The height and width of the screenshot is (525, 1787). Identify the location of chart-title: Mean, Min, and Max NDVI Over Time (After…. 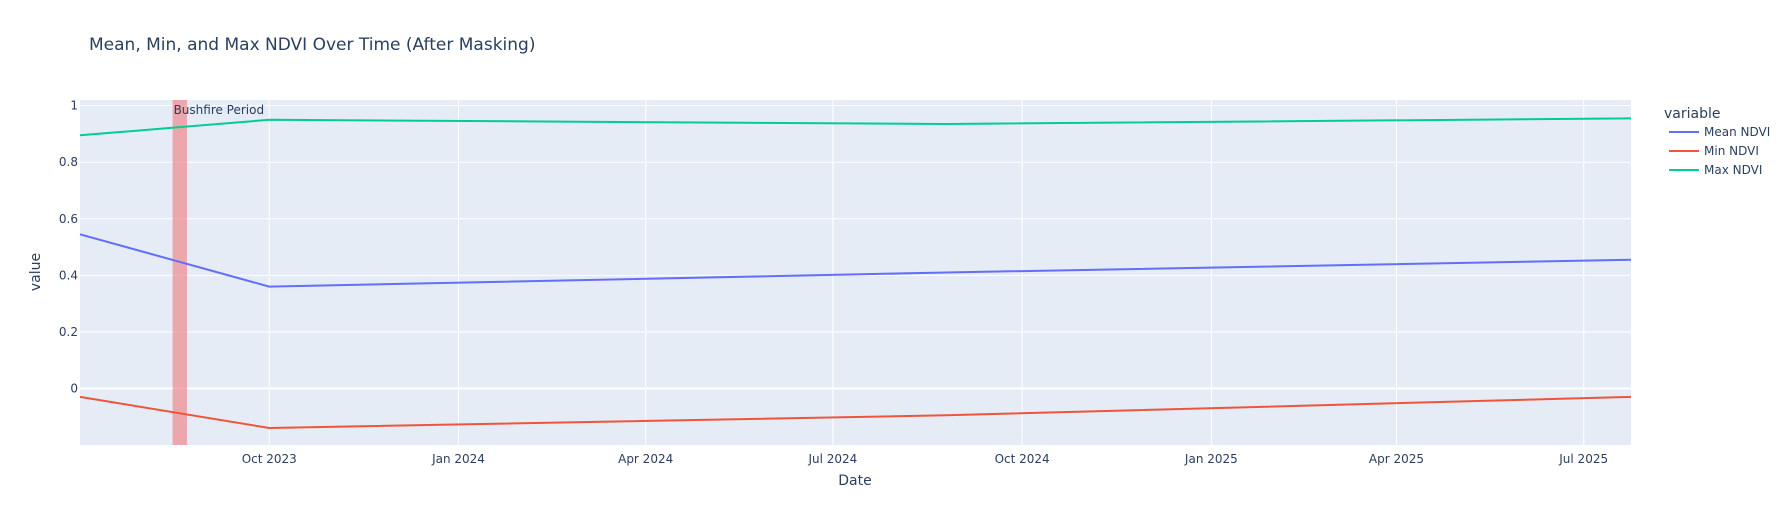
(312, 45).